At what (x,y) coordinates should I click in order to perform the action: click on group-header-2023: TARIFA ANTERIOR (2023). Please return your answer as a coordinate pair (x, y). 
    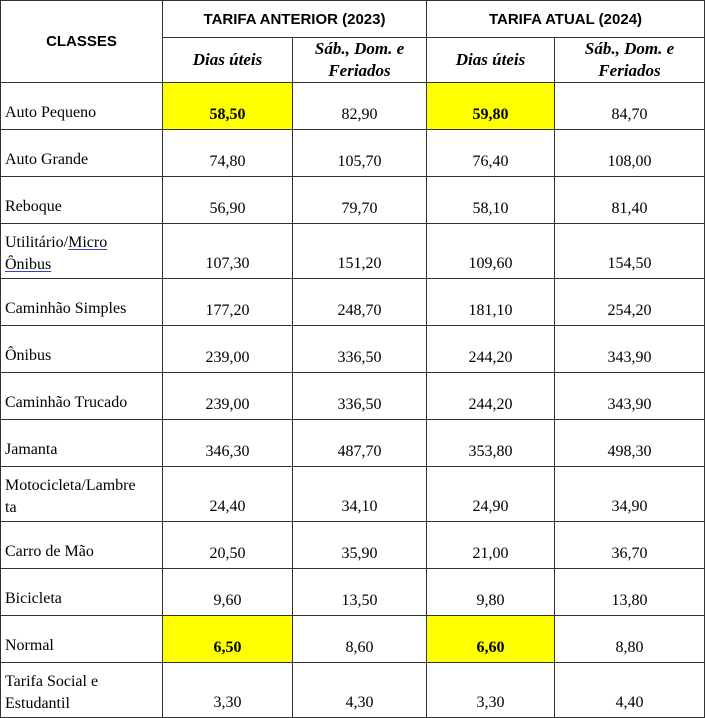
    Looking at the image, I should click on (294, 19).